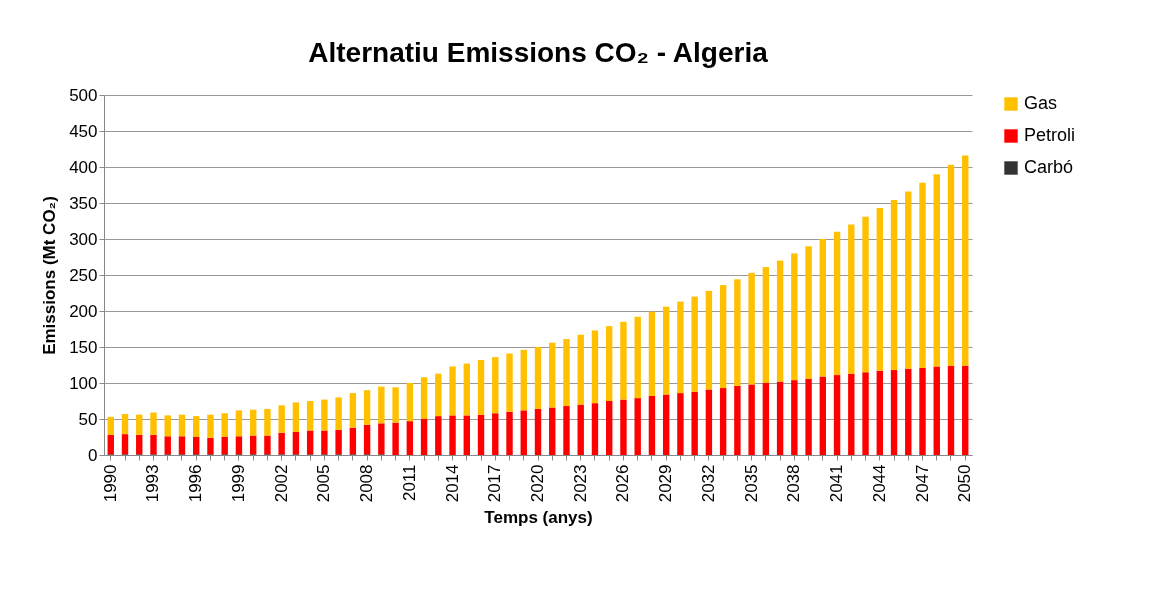  What do you see at coordinates (153, 483) in the screenshot?
I see `x-tick-label: 1993` at bounding box center [153, 483].